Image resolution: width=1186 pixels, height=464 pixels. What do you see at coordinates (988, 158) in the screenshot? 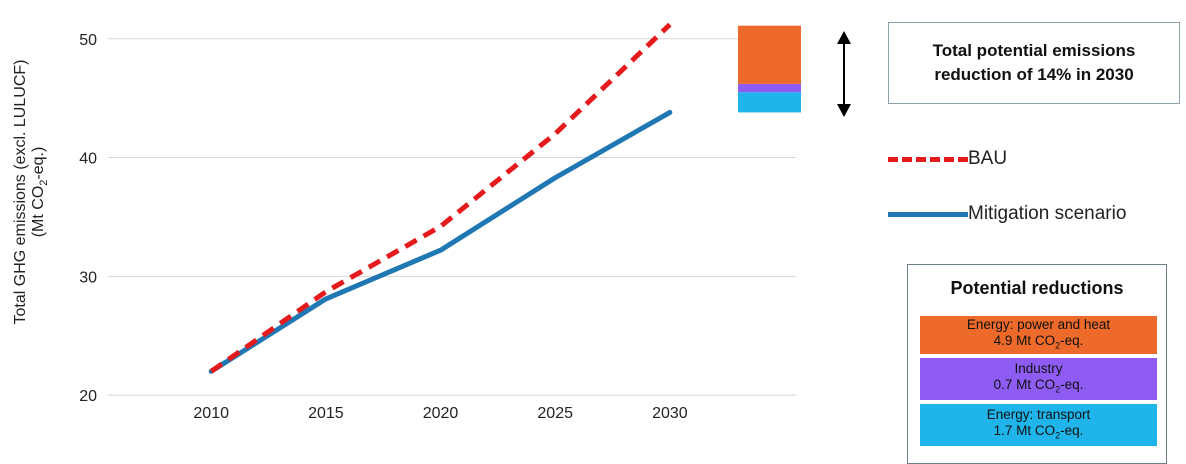
I see `legend-label-bau: BAU` at bounding box center [988, 158].